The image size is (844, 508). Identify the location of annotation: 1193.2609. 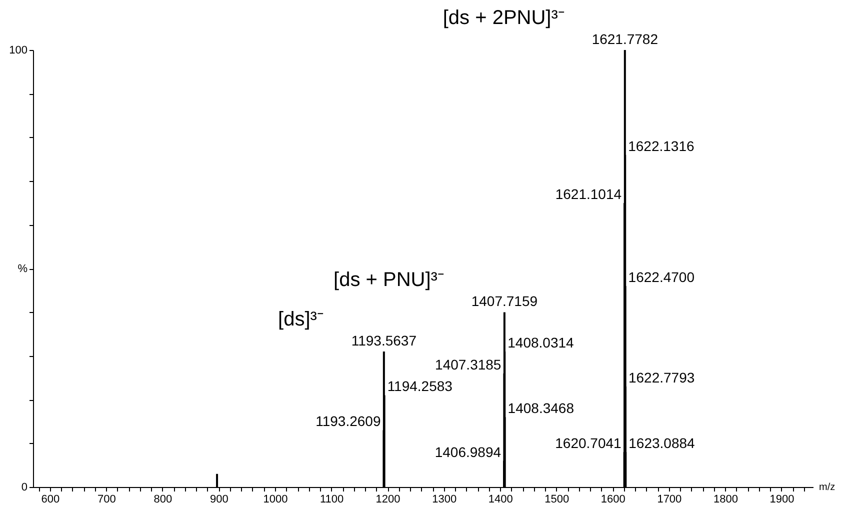
(348, 421).